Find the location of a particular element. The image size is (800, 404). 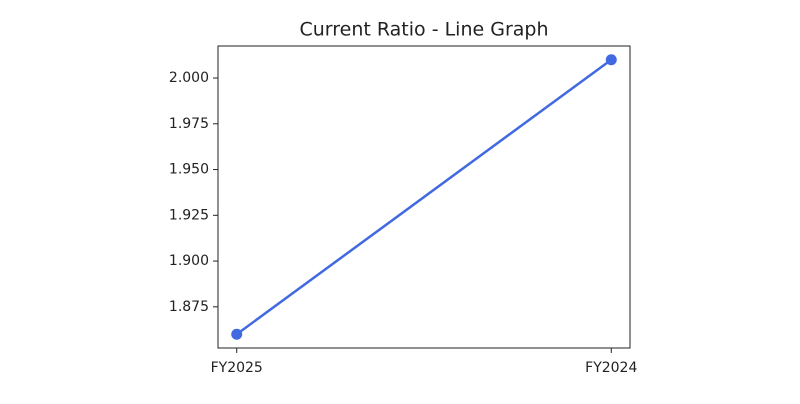

y-tick-label: 1.975 is located at coordinates (189, 124).